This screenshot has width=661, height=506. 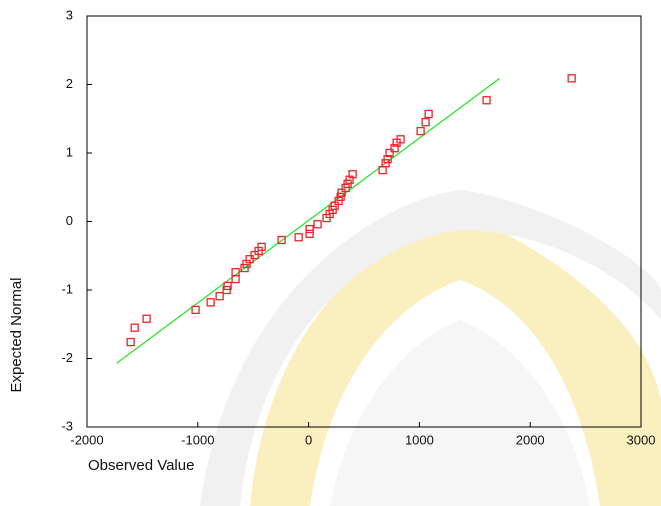 I want to click on y-tick-label: 1, so click(x=69, y=151).